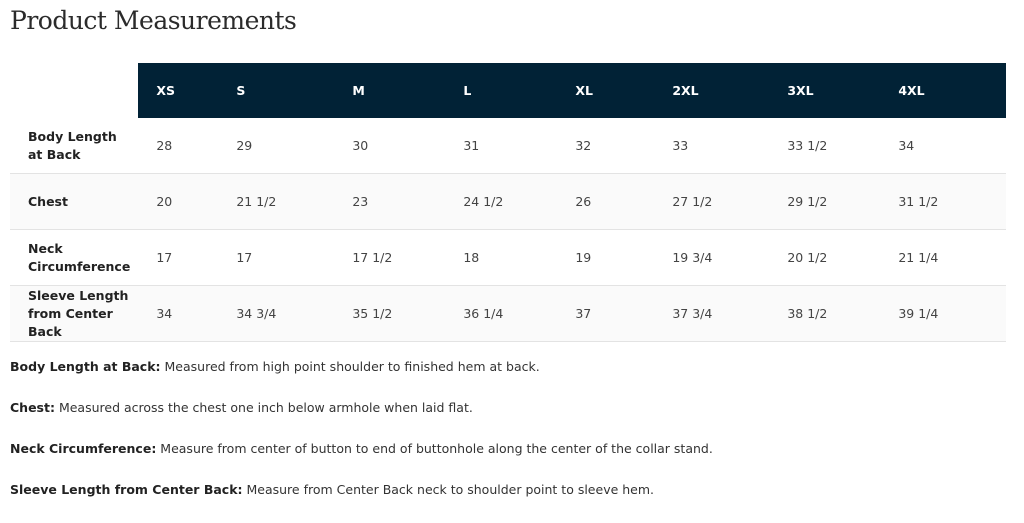  What do you see at coordinates (519, 313) in the screenshot?
I see `measurement-cell: 36 1/4` at bounding box center [519, 313].